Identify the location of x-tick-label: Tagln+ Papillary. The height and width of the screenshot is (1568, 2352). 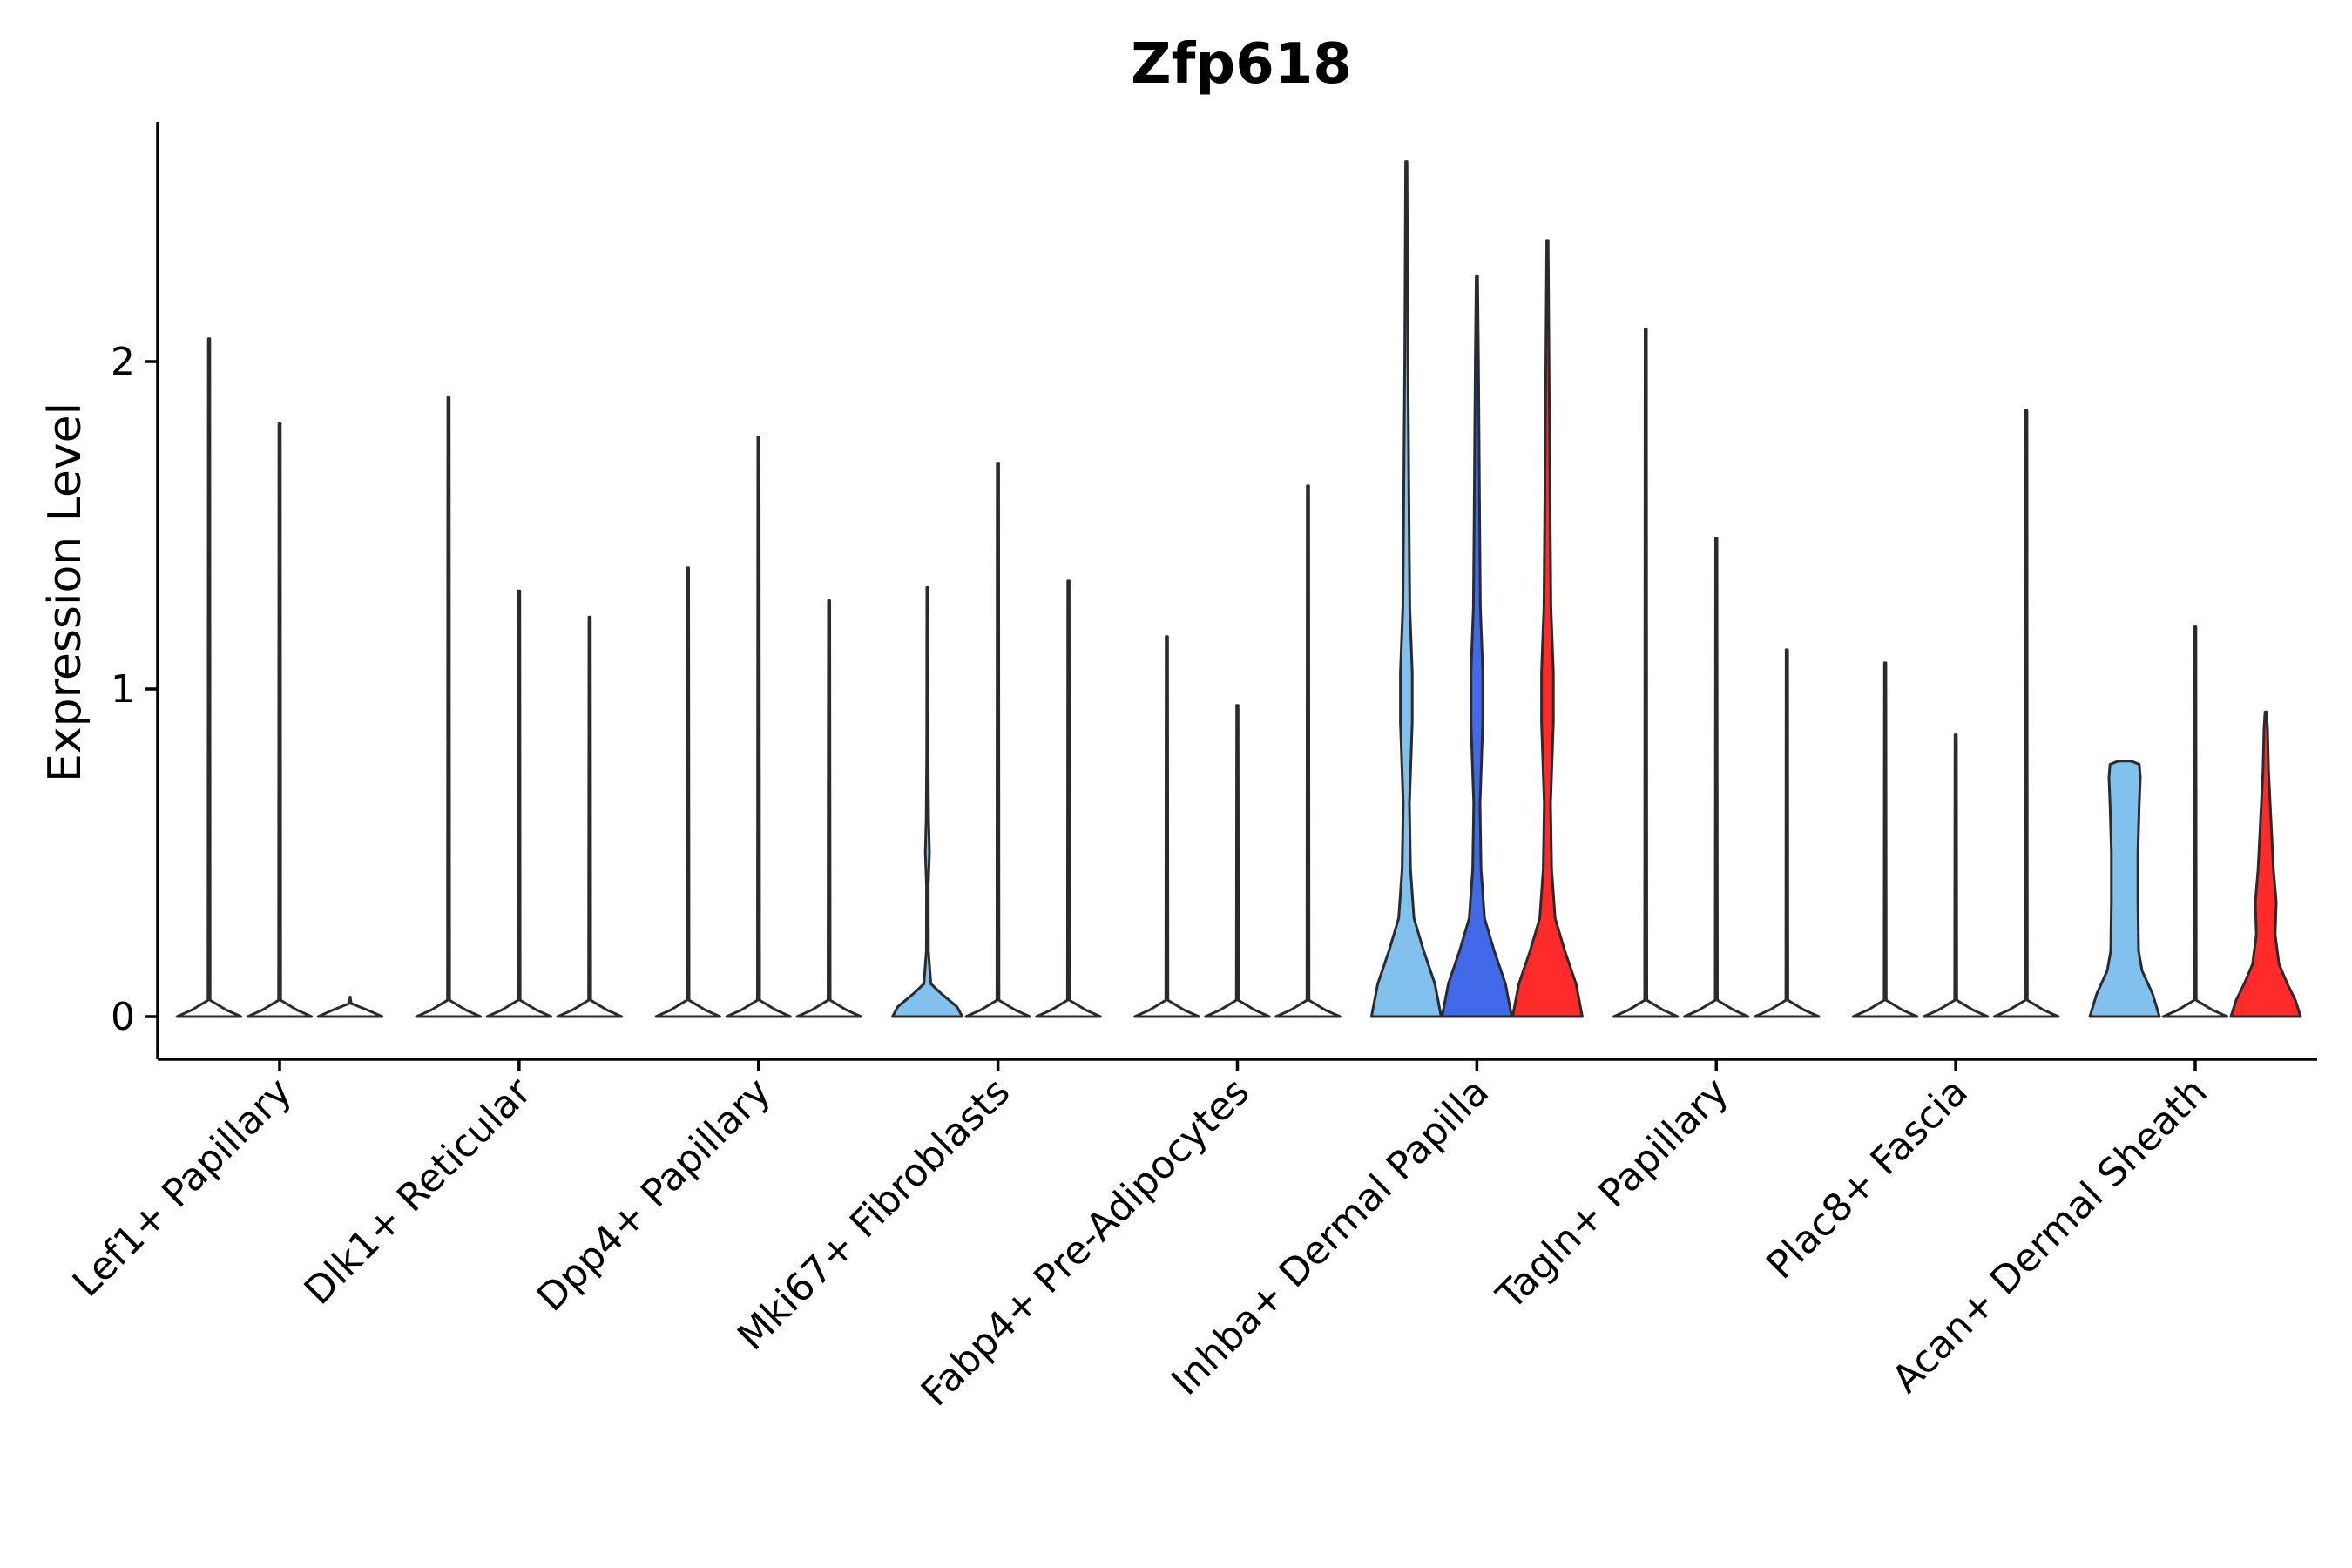
(1612, 1194).